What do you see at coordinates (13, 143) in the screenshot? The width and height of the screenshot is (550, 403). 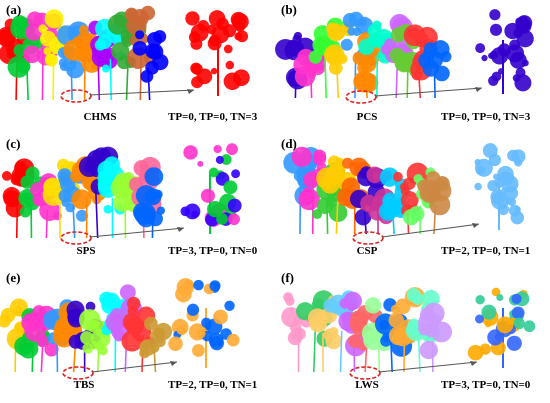 I see `panel-label: (c)` at bounding box center [13, 143].